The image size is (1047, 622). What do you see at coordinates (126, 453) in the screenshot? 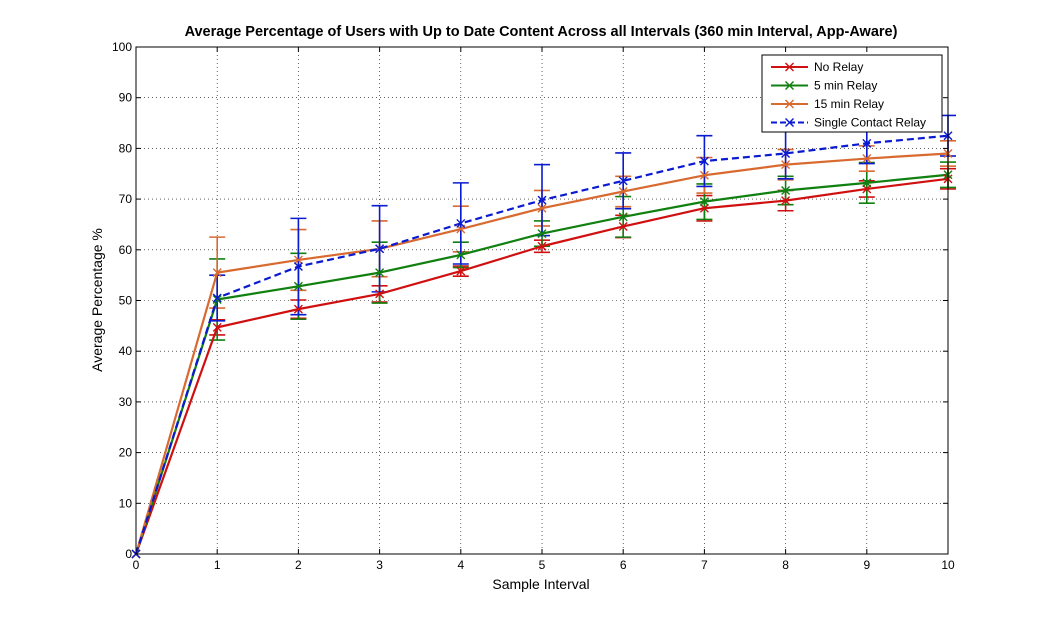
I see `y-tick-label: 20` at bounding box center [126, 453].